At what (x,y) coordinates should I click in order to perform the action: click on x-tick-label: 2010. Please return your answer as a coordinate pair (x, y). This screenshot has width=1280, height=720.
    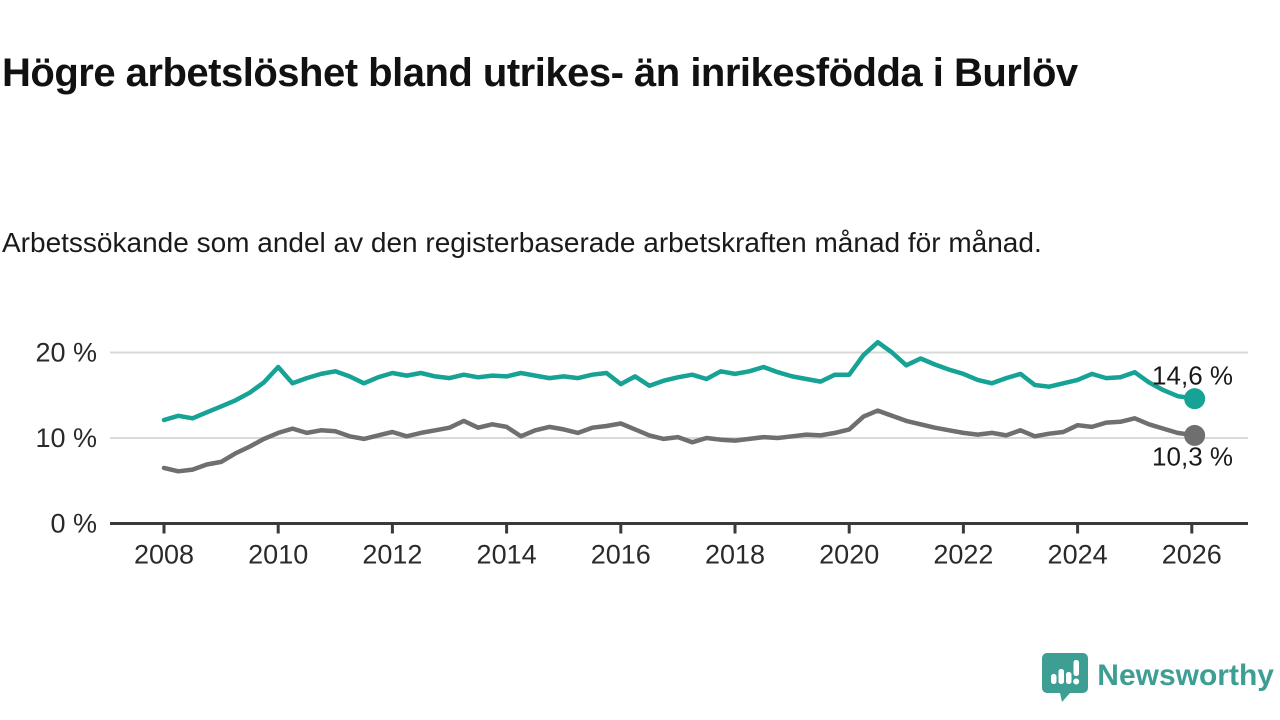
    Looking at the image, I should click on (278, 555).